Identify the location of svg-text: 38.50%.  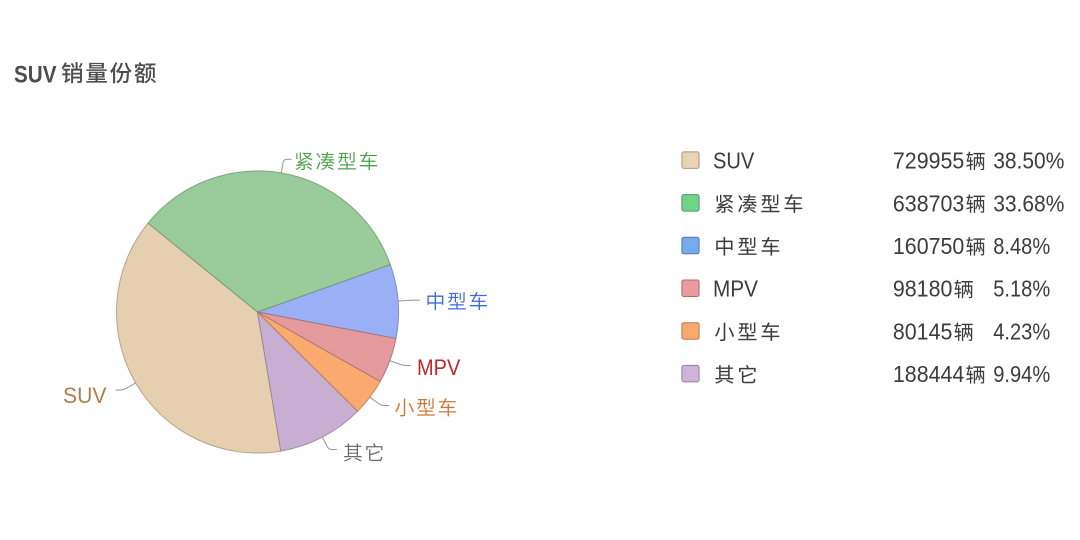
(1028, 161).